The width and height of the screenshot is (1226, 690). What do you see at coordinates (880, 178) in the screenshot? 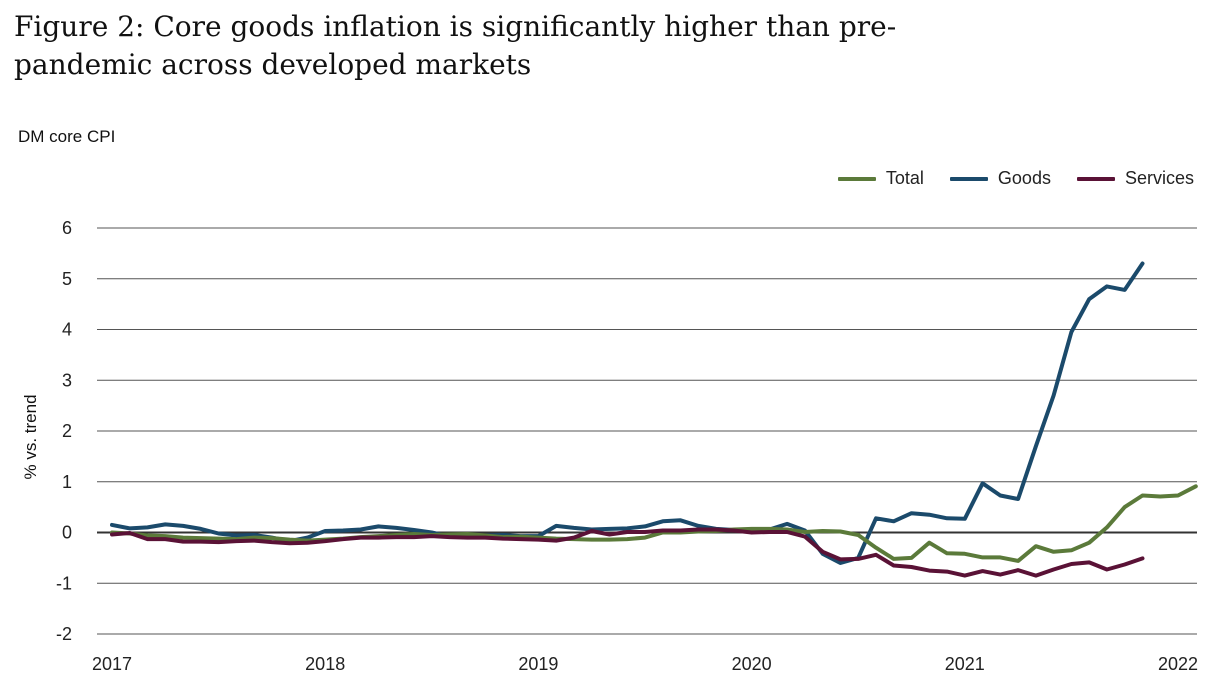
I see `legend-item-total: Total` at bounding box center [880, 178].